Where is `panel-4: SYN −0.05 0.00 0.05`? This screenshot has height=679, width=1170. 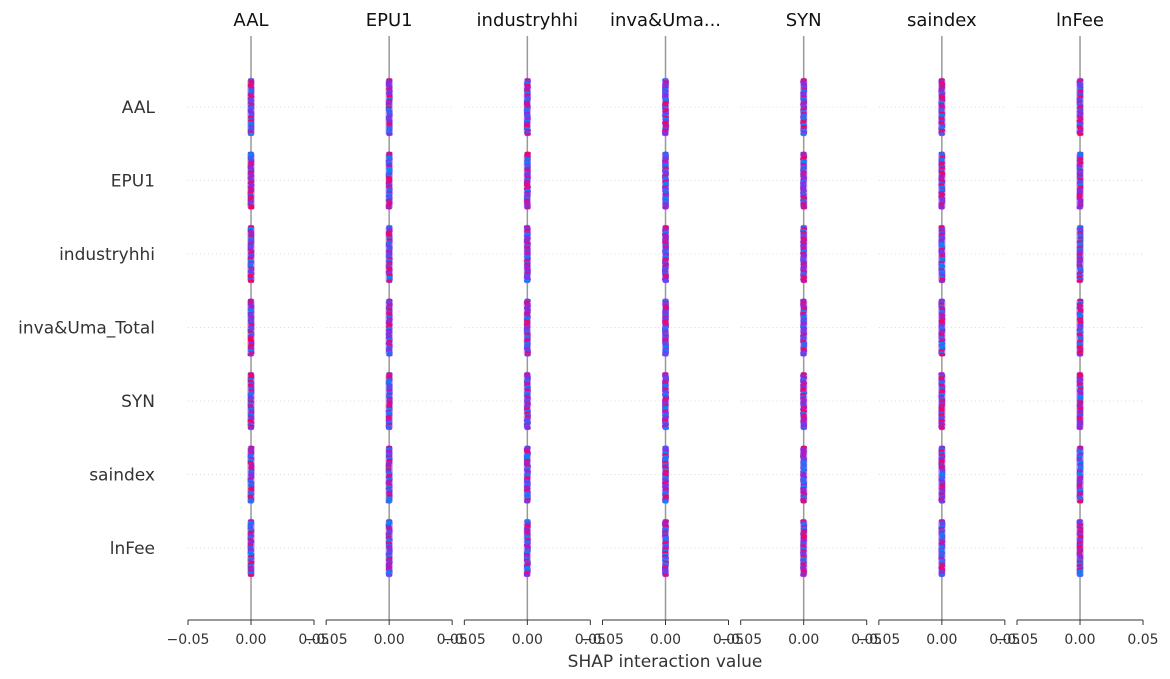
panel-4: SYN −0.05 0.00 0.05 is located at coordinates (800, 329).